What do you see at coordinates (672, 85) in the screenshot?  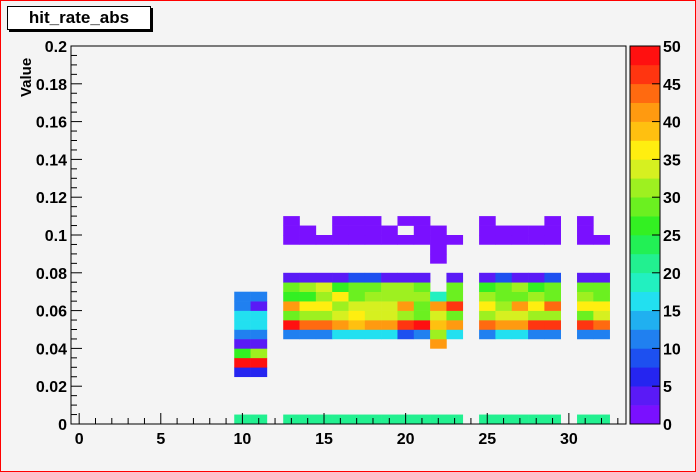 I see `colorbar-label: 45` at bounding box center [672, 85].